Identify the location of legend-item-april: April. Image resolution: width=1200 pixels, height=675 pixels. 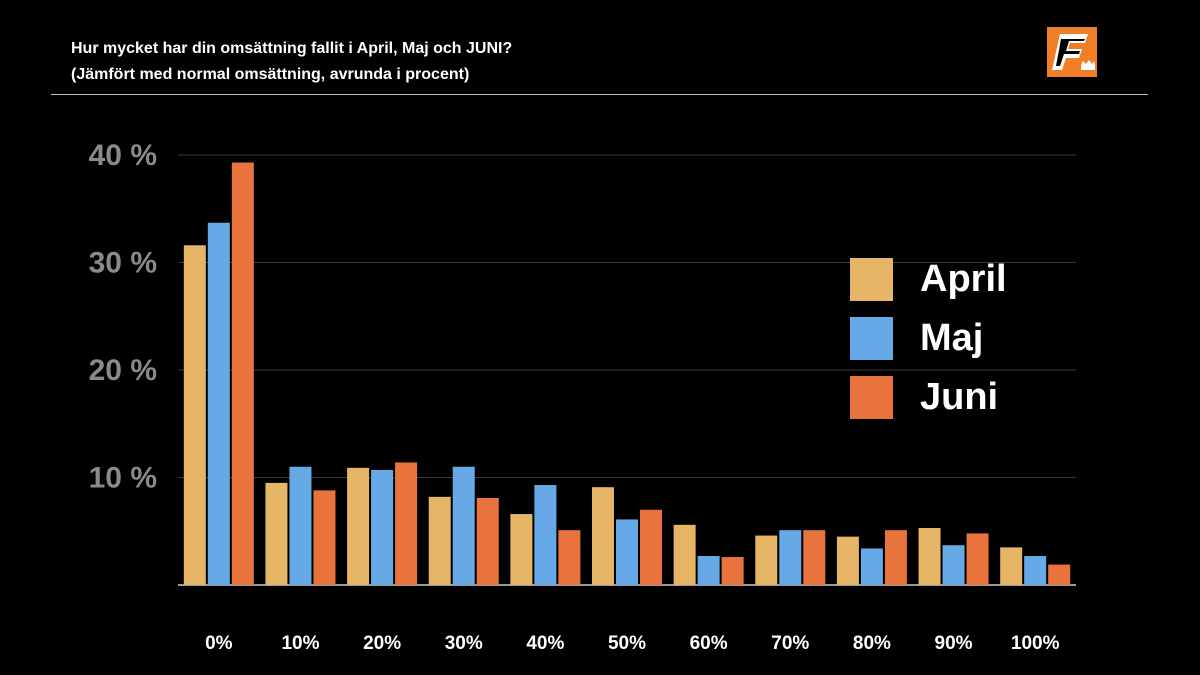
(928, 279).